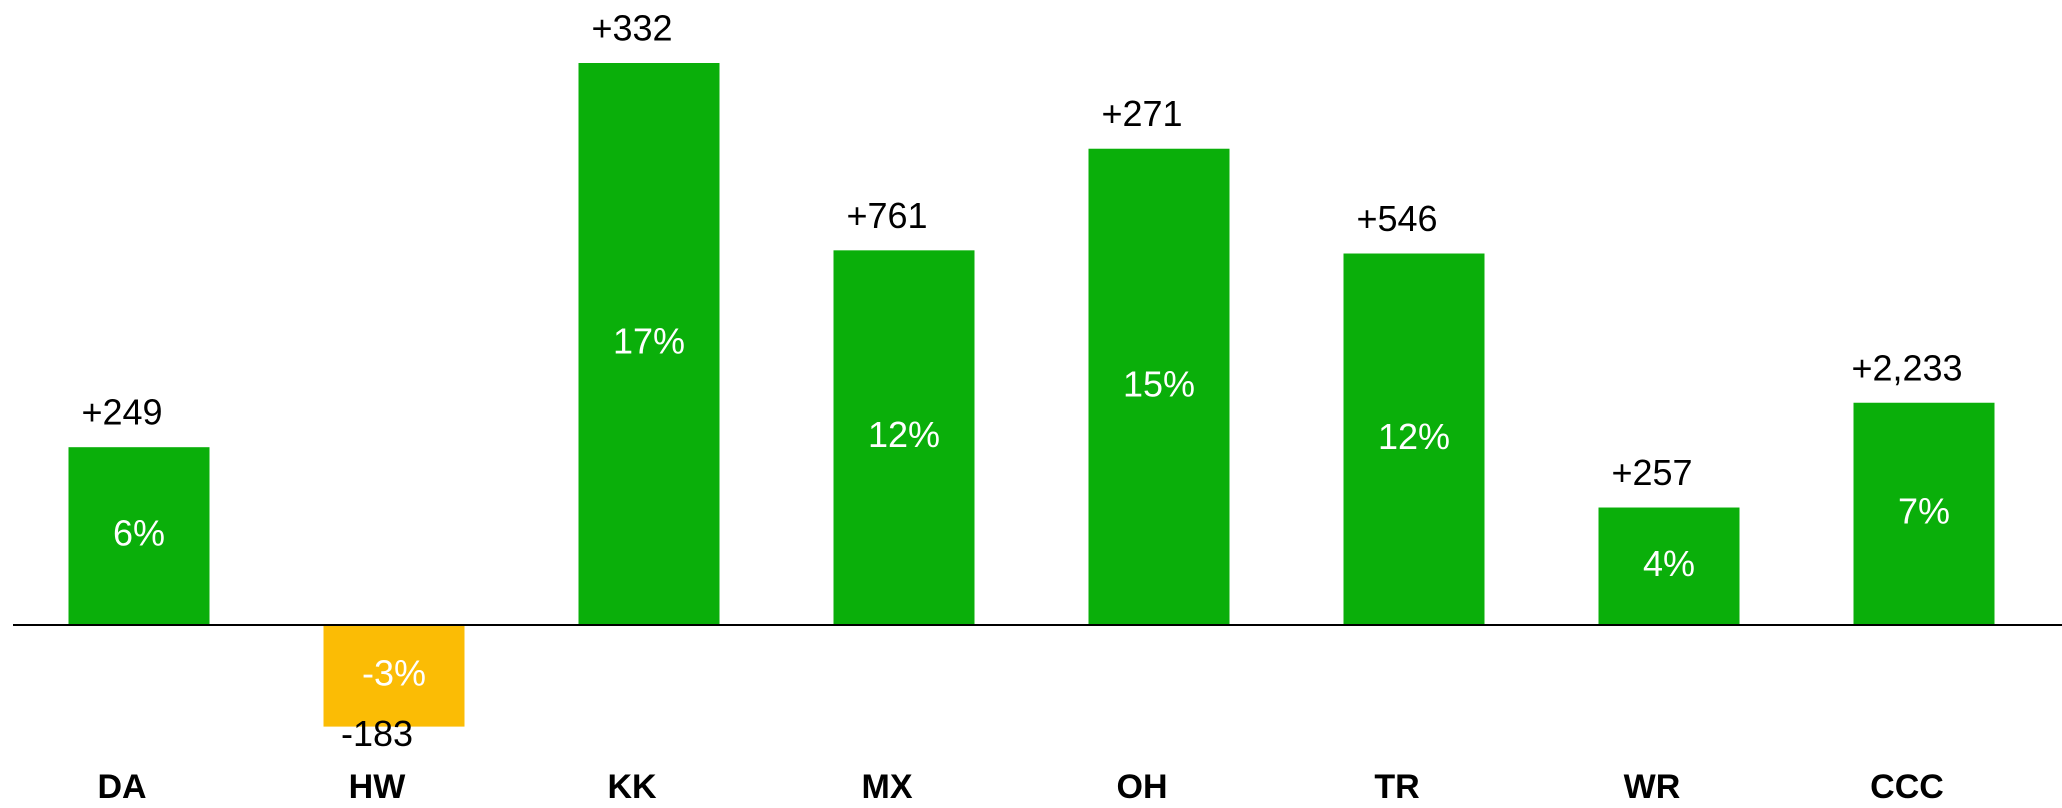  What do you see at coordinates (631, 28) in the screenshot?
I see `bar-annotation: +332` at bounding box center [631, 28].